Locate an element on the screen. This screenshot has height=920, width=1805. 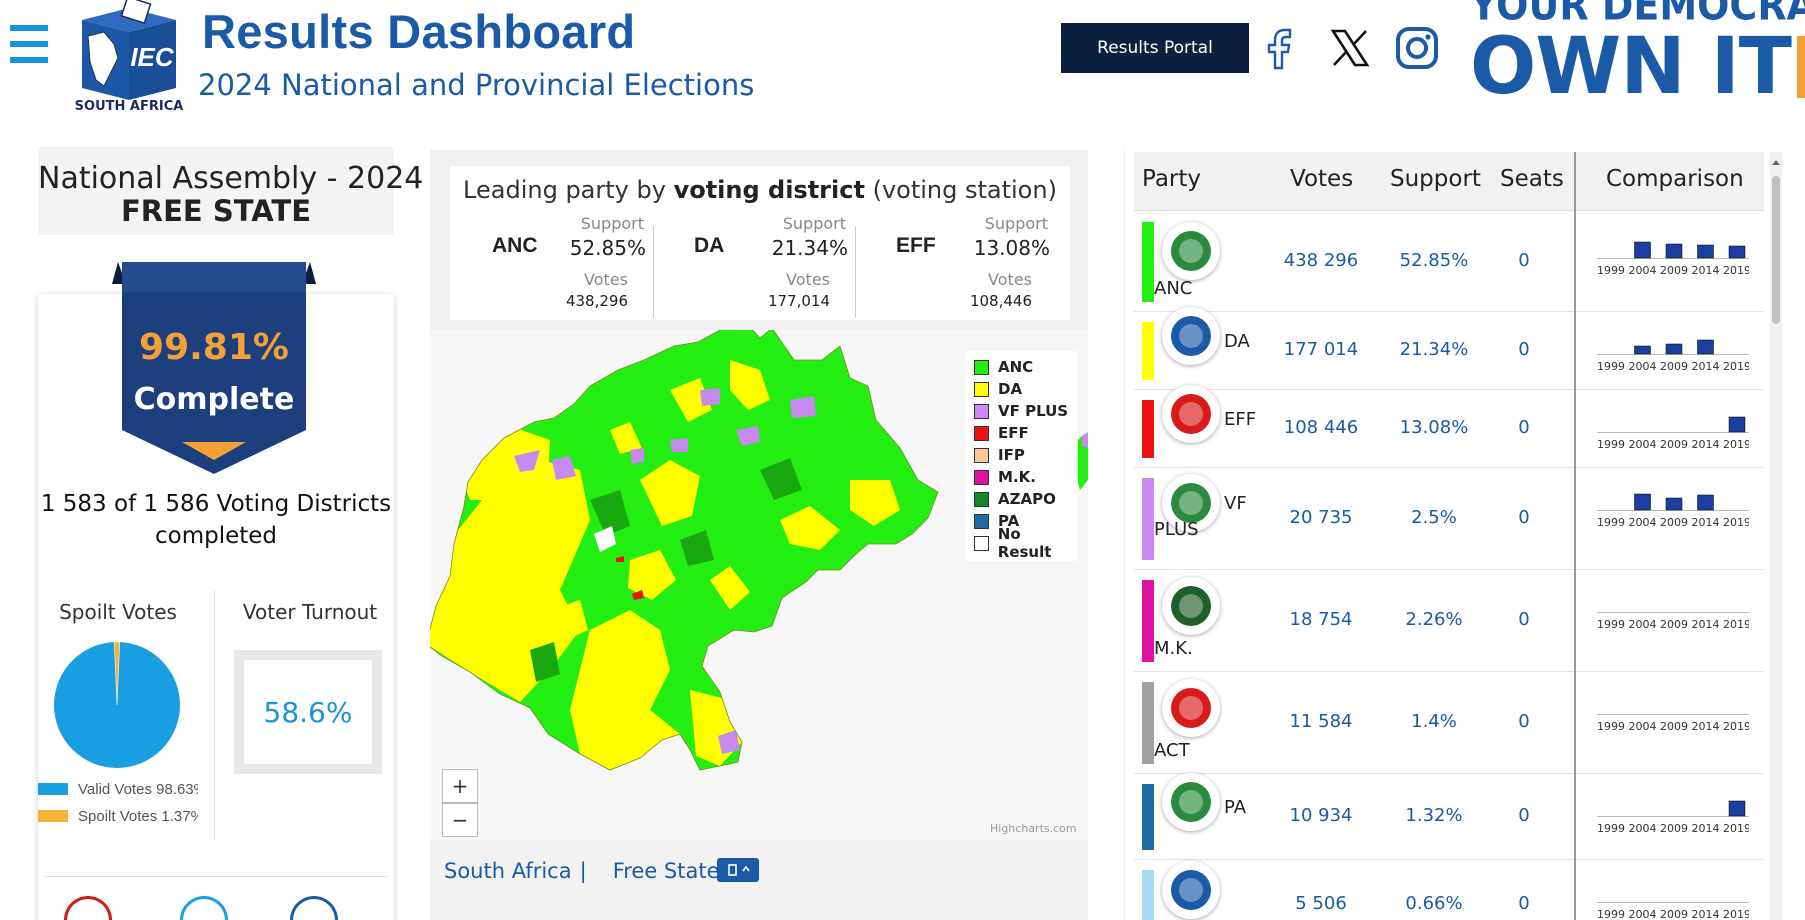
legend-item-anc: ANC is located at coordinates (1003, 367).